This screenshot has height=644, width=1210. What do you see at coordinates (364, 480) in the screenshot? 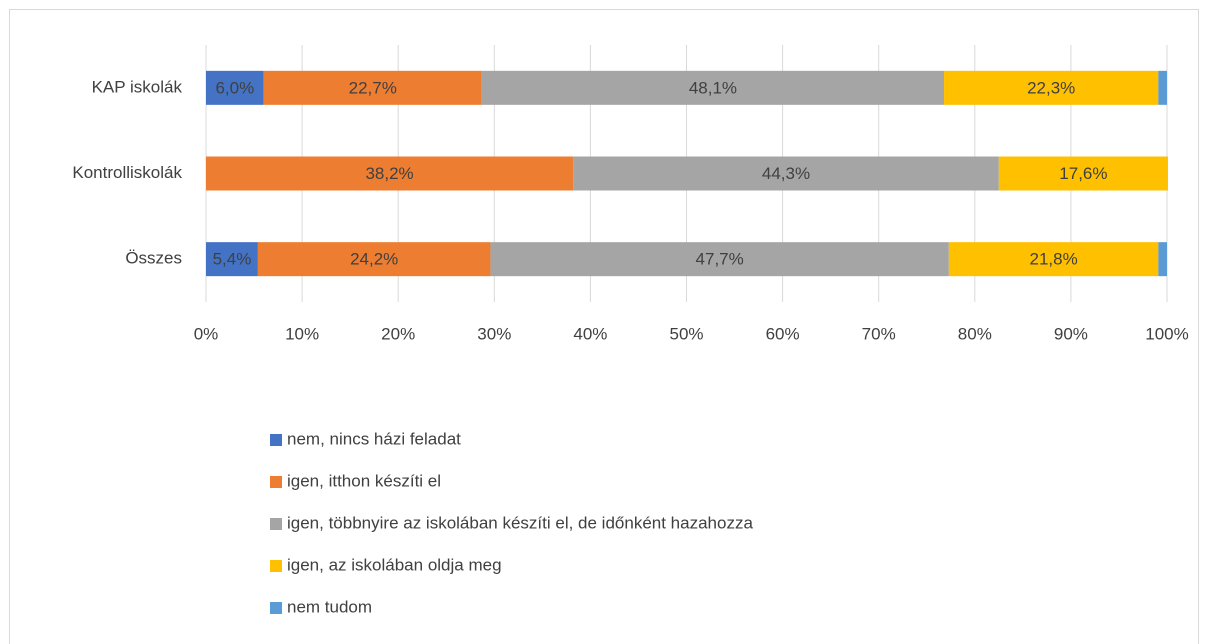
I see `legend-label: igen, itthon készíti el` at bounding box center [364, 480].